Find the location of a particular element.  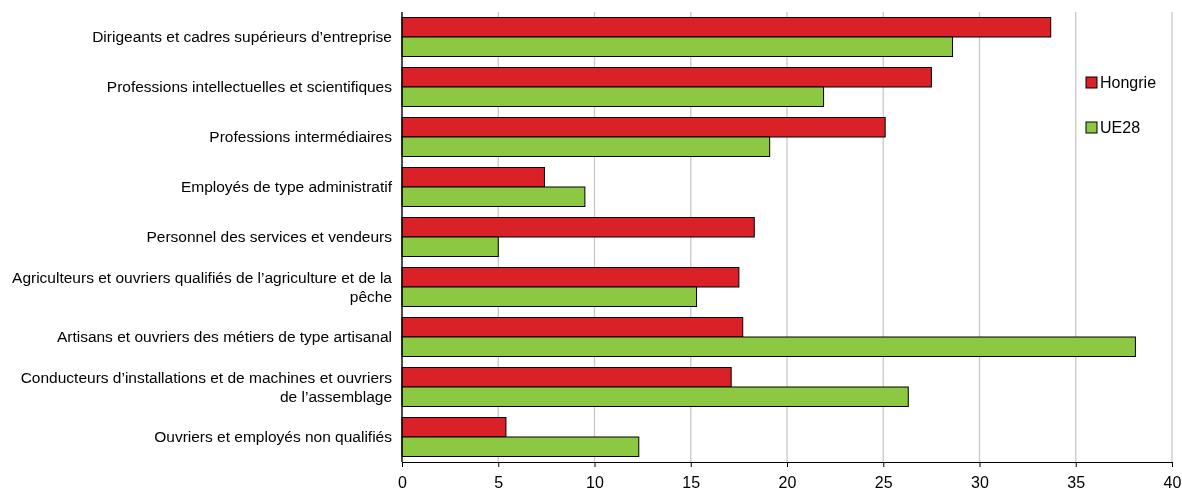

x-tick-label: 20 is located at coordinates (787, 482).